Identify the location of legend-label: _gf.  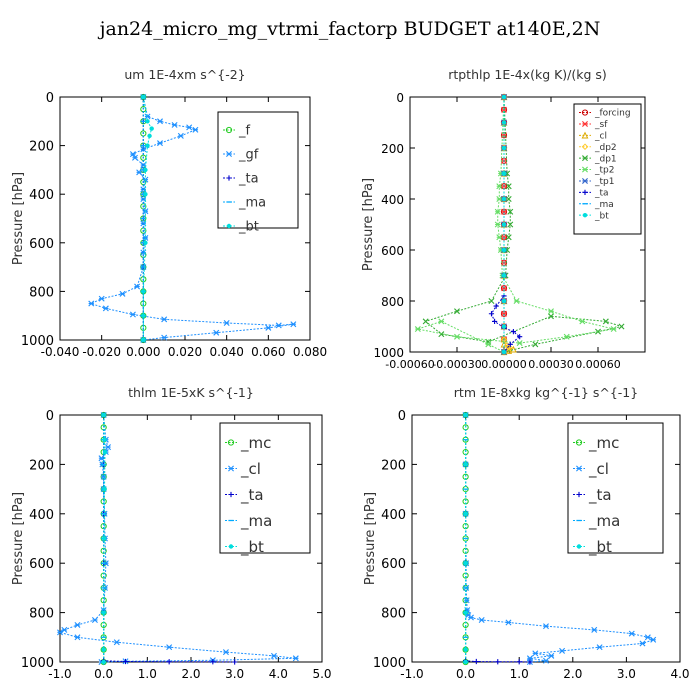
(248, 155).